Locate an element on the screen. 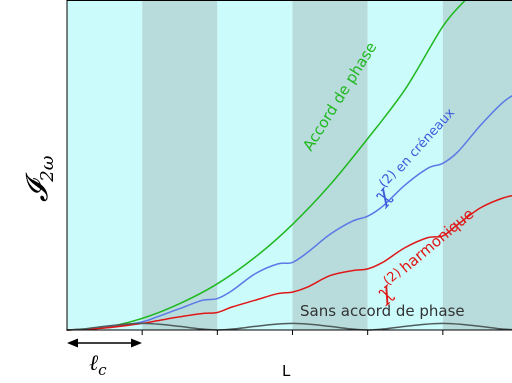  y-axis-label: 𝓘2ω is located at coordinates (39, 178).